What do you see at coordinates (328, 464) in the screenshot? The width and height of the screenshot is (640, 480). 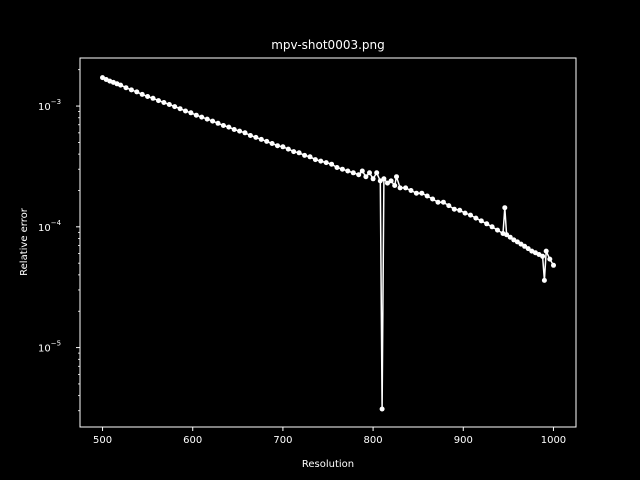 I see `x-axis-label: Resolution` at bounding box center [328, 464].